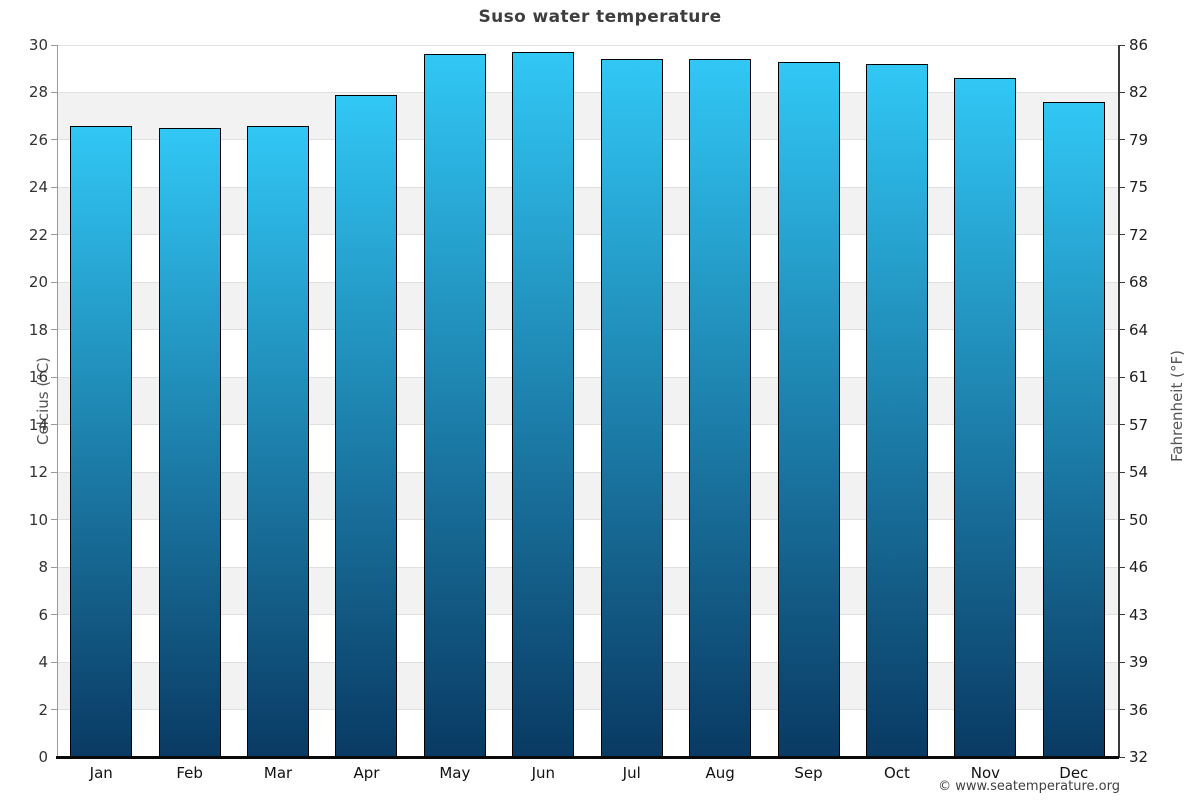  Describe the element at coordinates (543, 404) in the screenshot. I see `bar-jun` at that location.